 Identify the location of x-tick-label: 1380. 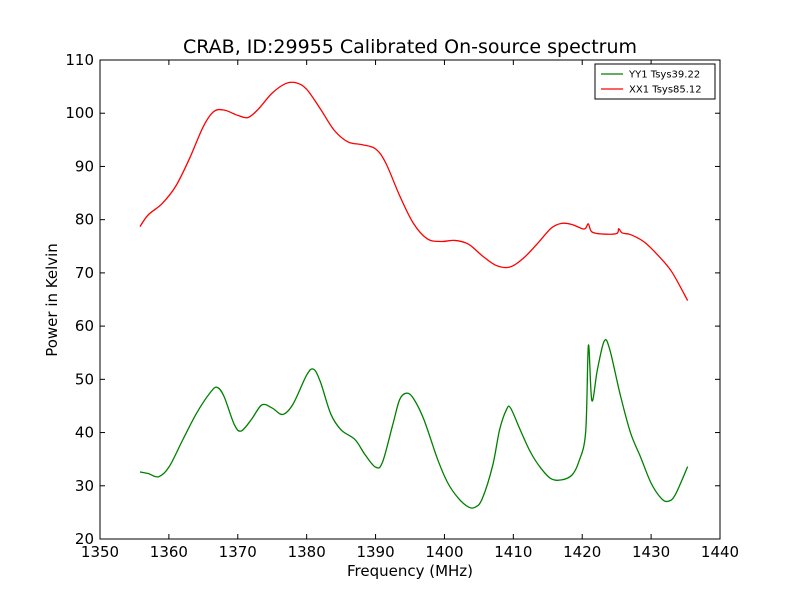
(307, 552).